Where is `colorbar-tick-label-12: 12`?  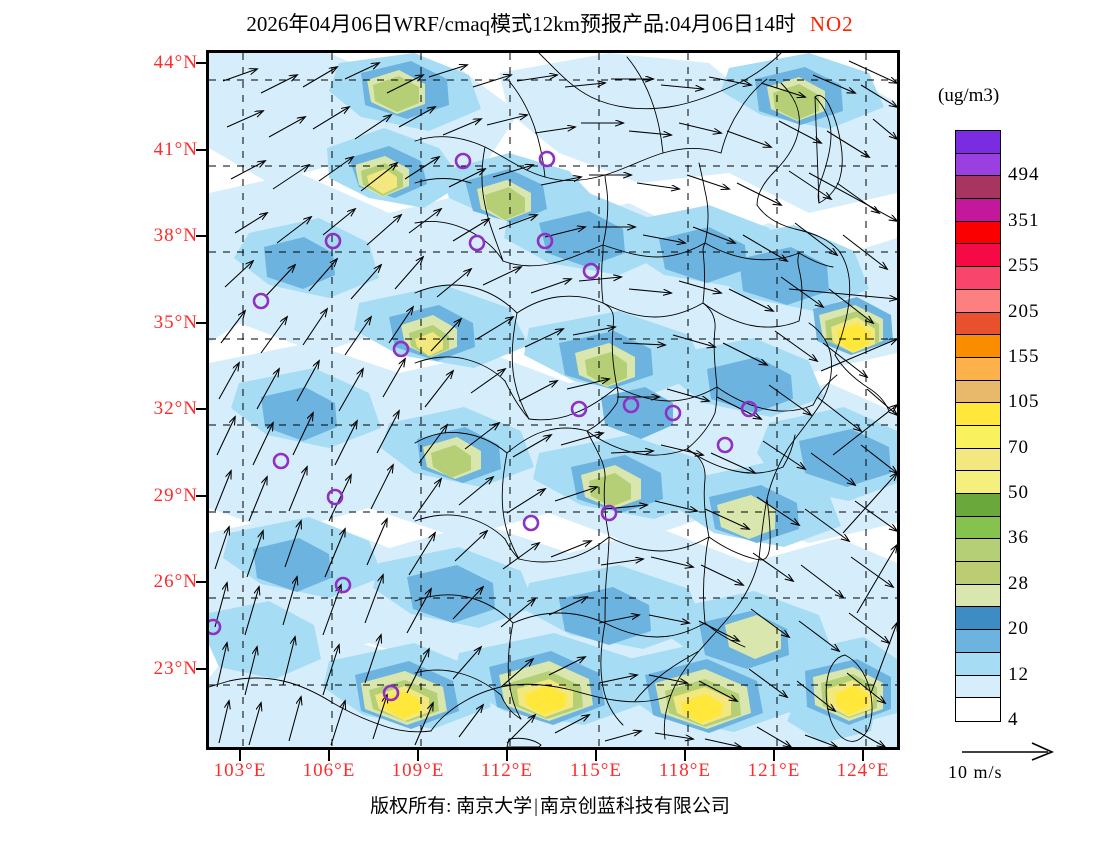
colorbar-tick-label-12: 12 is located at coordinates (1018, 674).